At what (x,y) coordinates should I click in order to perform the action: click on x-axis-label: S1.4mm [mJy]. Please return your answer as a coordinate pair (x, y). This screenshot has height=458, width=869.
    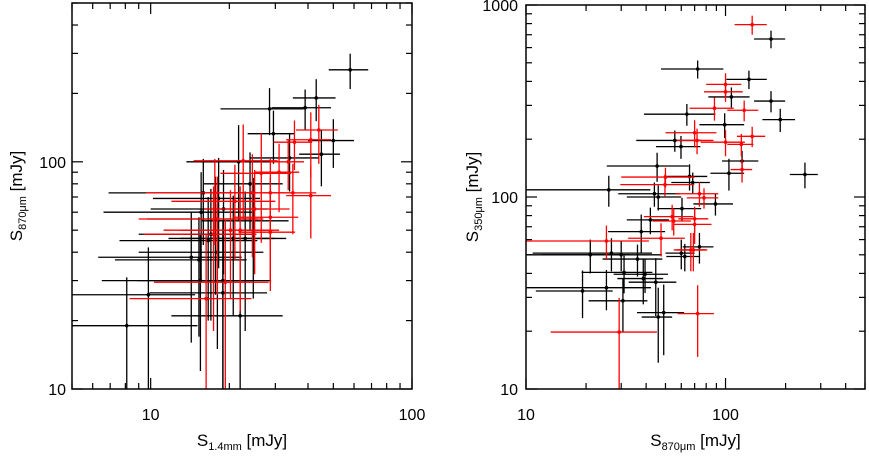
    Looking at the image, I should click on (242, 442).